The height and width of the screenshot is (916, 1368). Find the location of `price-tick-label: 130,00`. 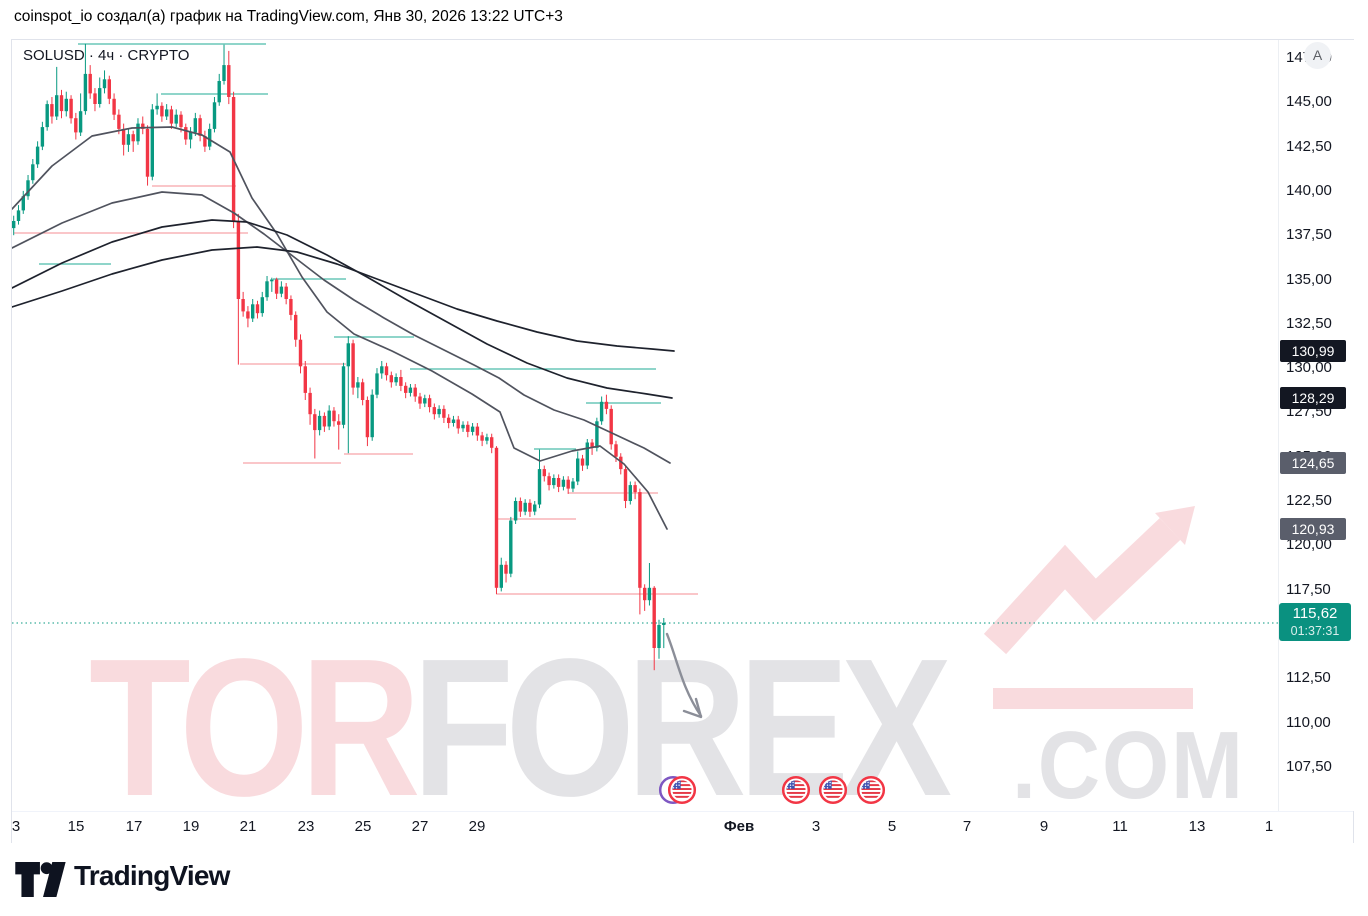

price-tick-label: 130,00 is located at coordinates (1309, 367).